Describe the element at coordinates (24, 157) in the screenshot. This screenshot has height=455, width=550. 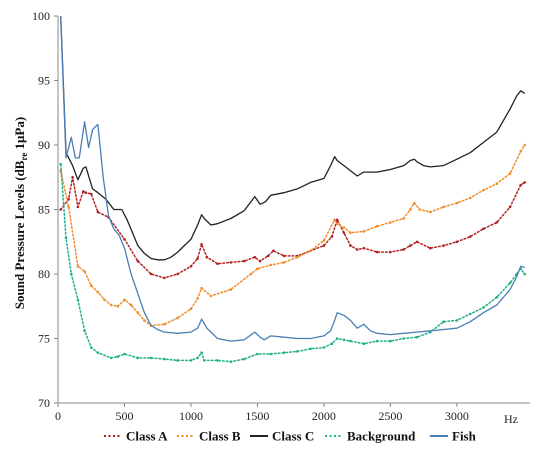
I see `y-axis-title-subscript: re` at that location.